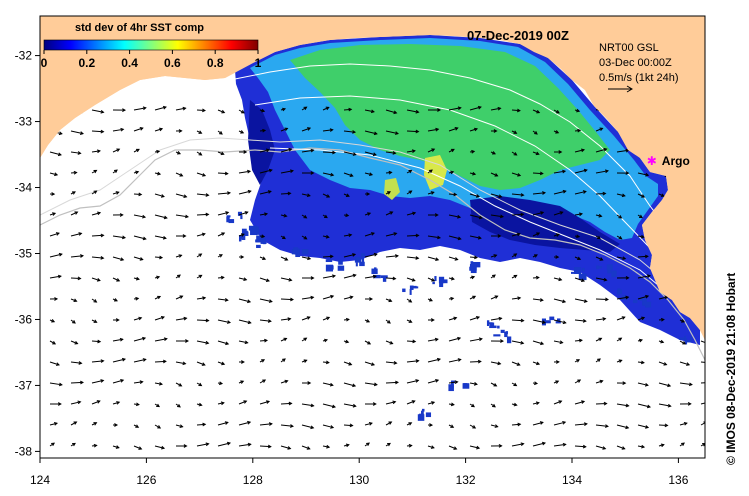  Describe the element at coordinates (24, 56) in the screenshot. I see `y-tick-label: -32` at that location.